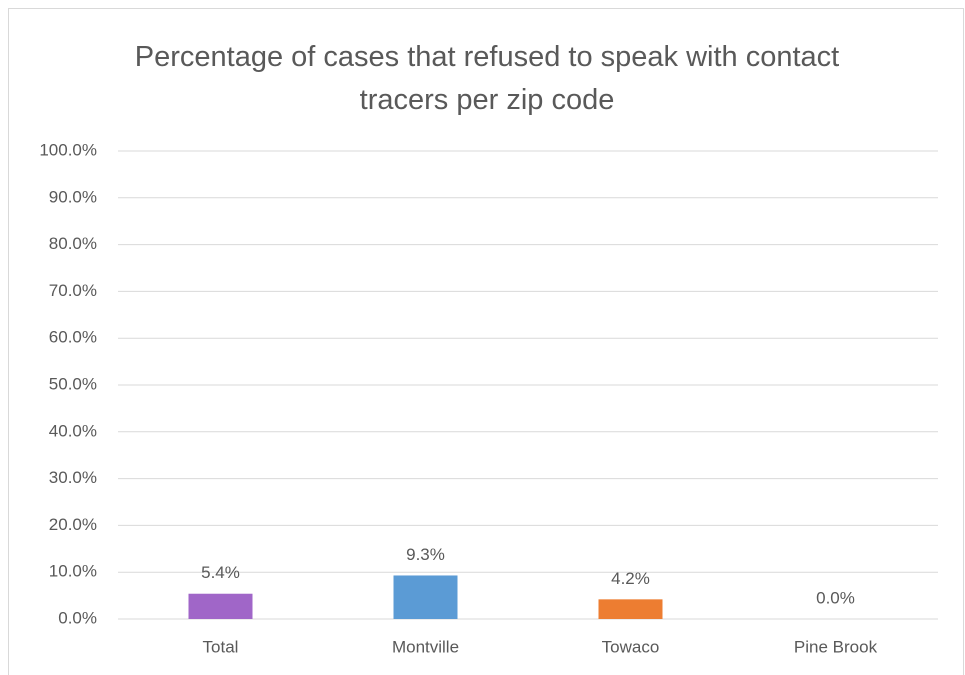  Describe the element at coordinates (630, 578) in the screenshot. I see `data-label: 4.2%` at that location.